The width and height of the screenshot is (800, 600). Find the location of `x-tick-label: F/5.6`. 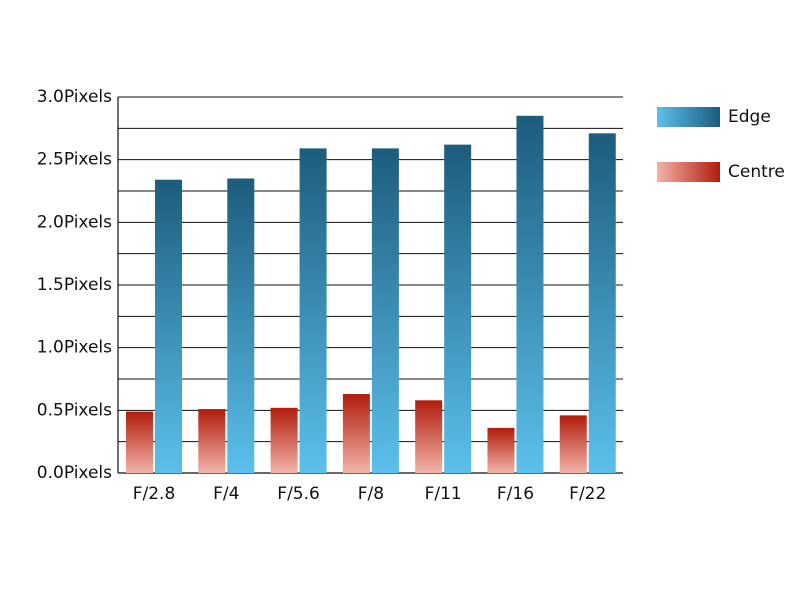

x-tick-label: F/5.6 is located at coordinates (298, 494).